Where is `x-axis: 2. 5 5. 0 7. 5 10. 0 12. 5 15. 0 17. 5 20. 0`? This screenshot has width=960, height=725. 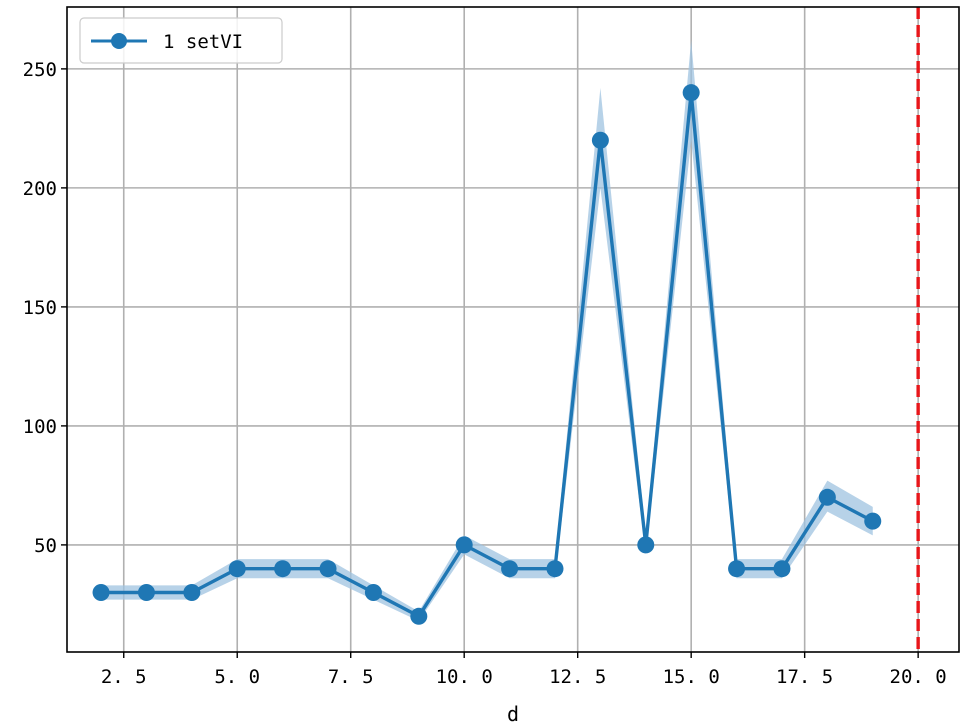 x-axis: 2. 5 5. 0 7. 5 10. 0 12. 5 15. 0 17. 5 20. 0 is located at coordinates (524, 670).